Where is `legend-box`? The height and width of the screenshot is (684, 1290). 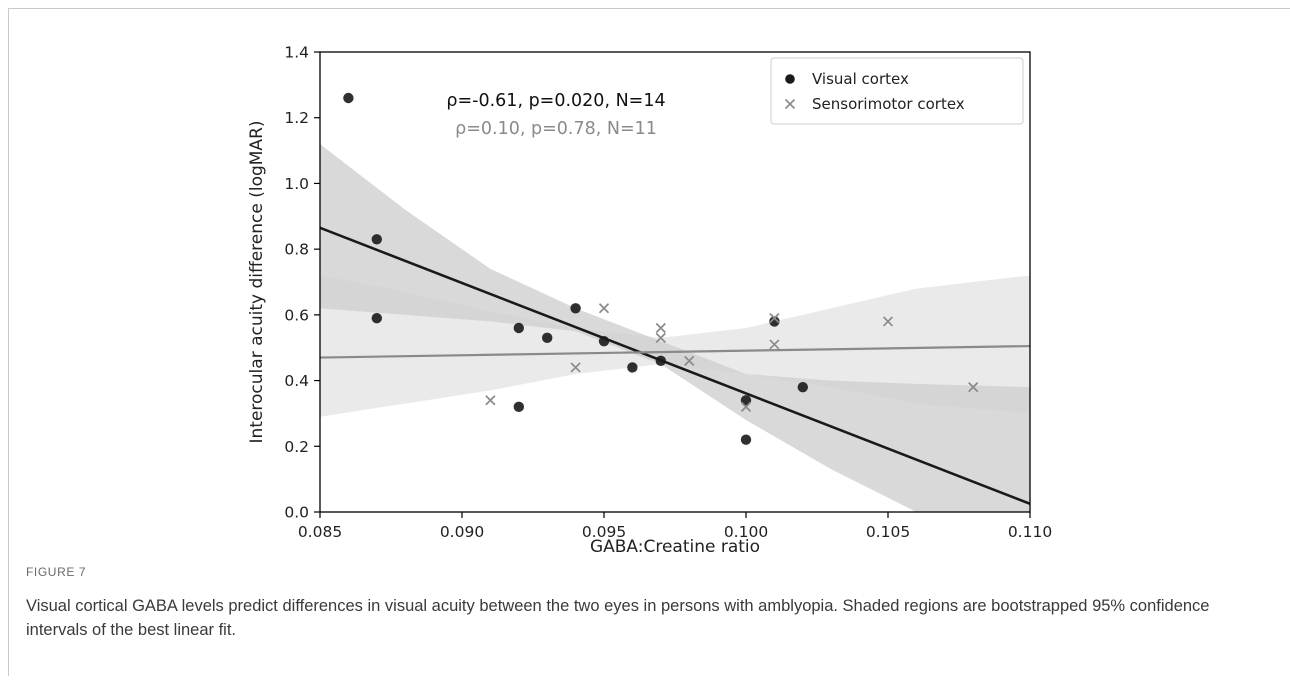 legend-box is located at coordinates (897, 91).